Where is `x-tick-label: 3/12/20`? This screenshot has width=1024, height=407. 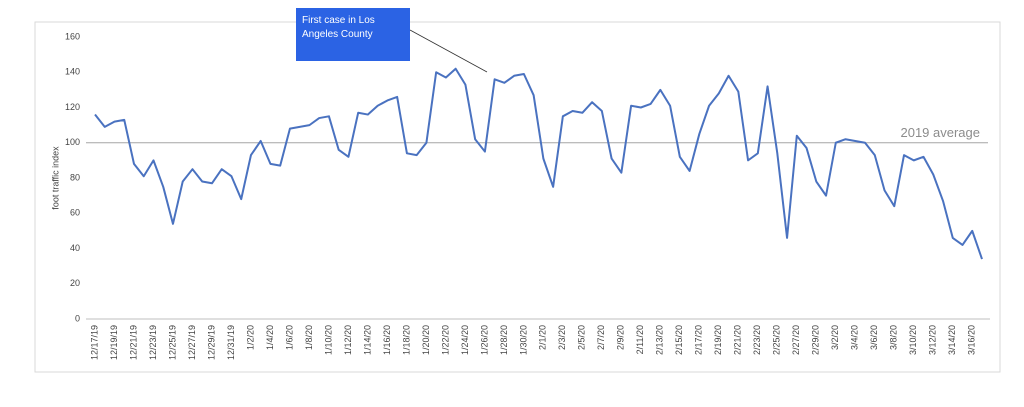 x-tick-label: 3/12/20 is located at coordinates (933, 340).